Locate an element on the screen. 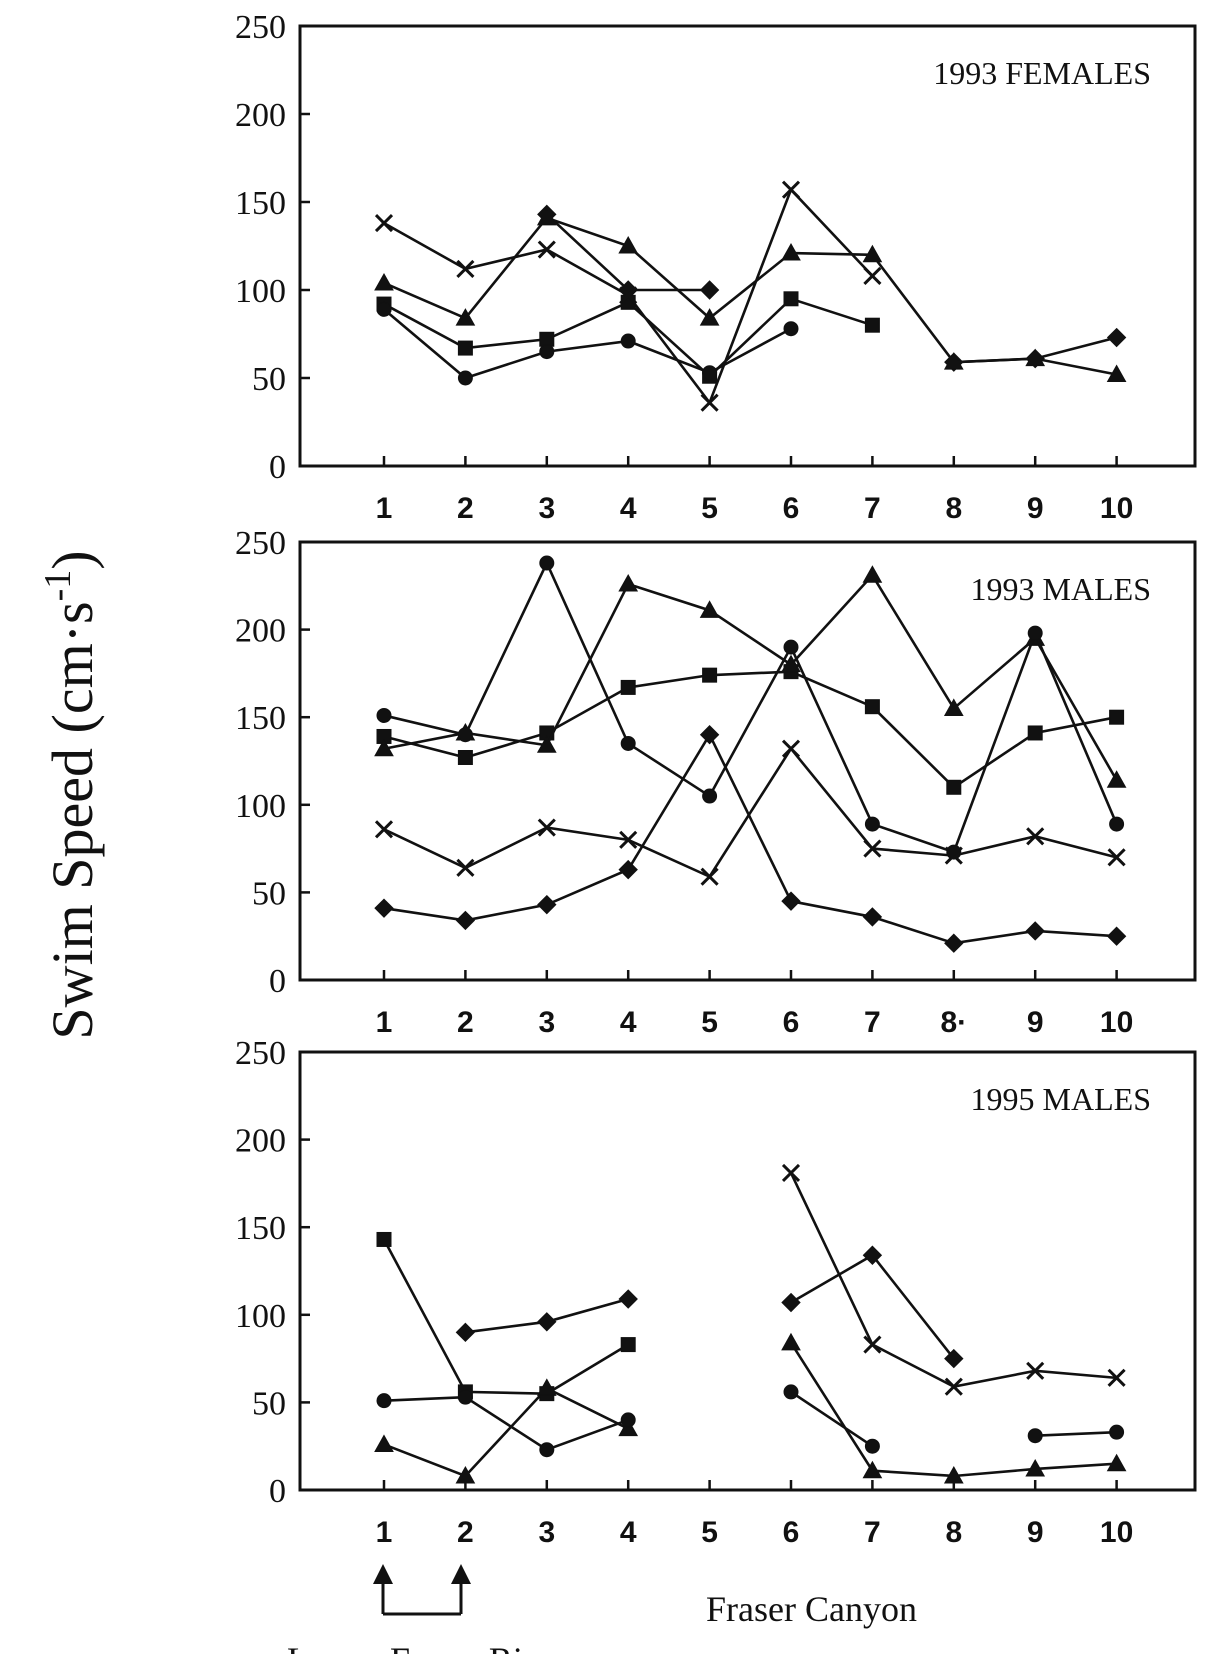 The width and height of the screenshot is (1224, 1654). y-tick-label: 250 is located at coordinates (260, 543).